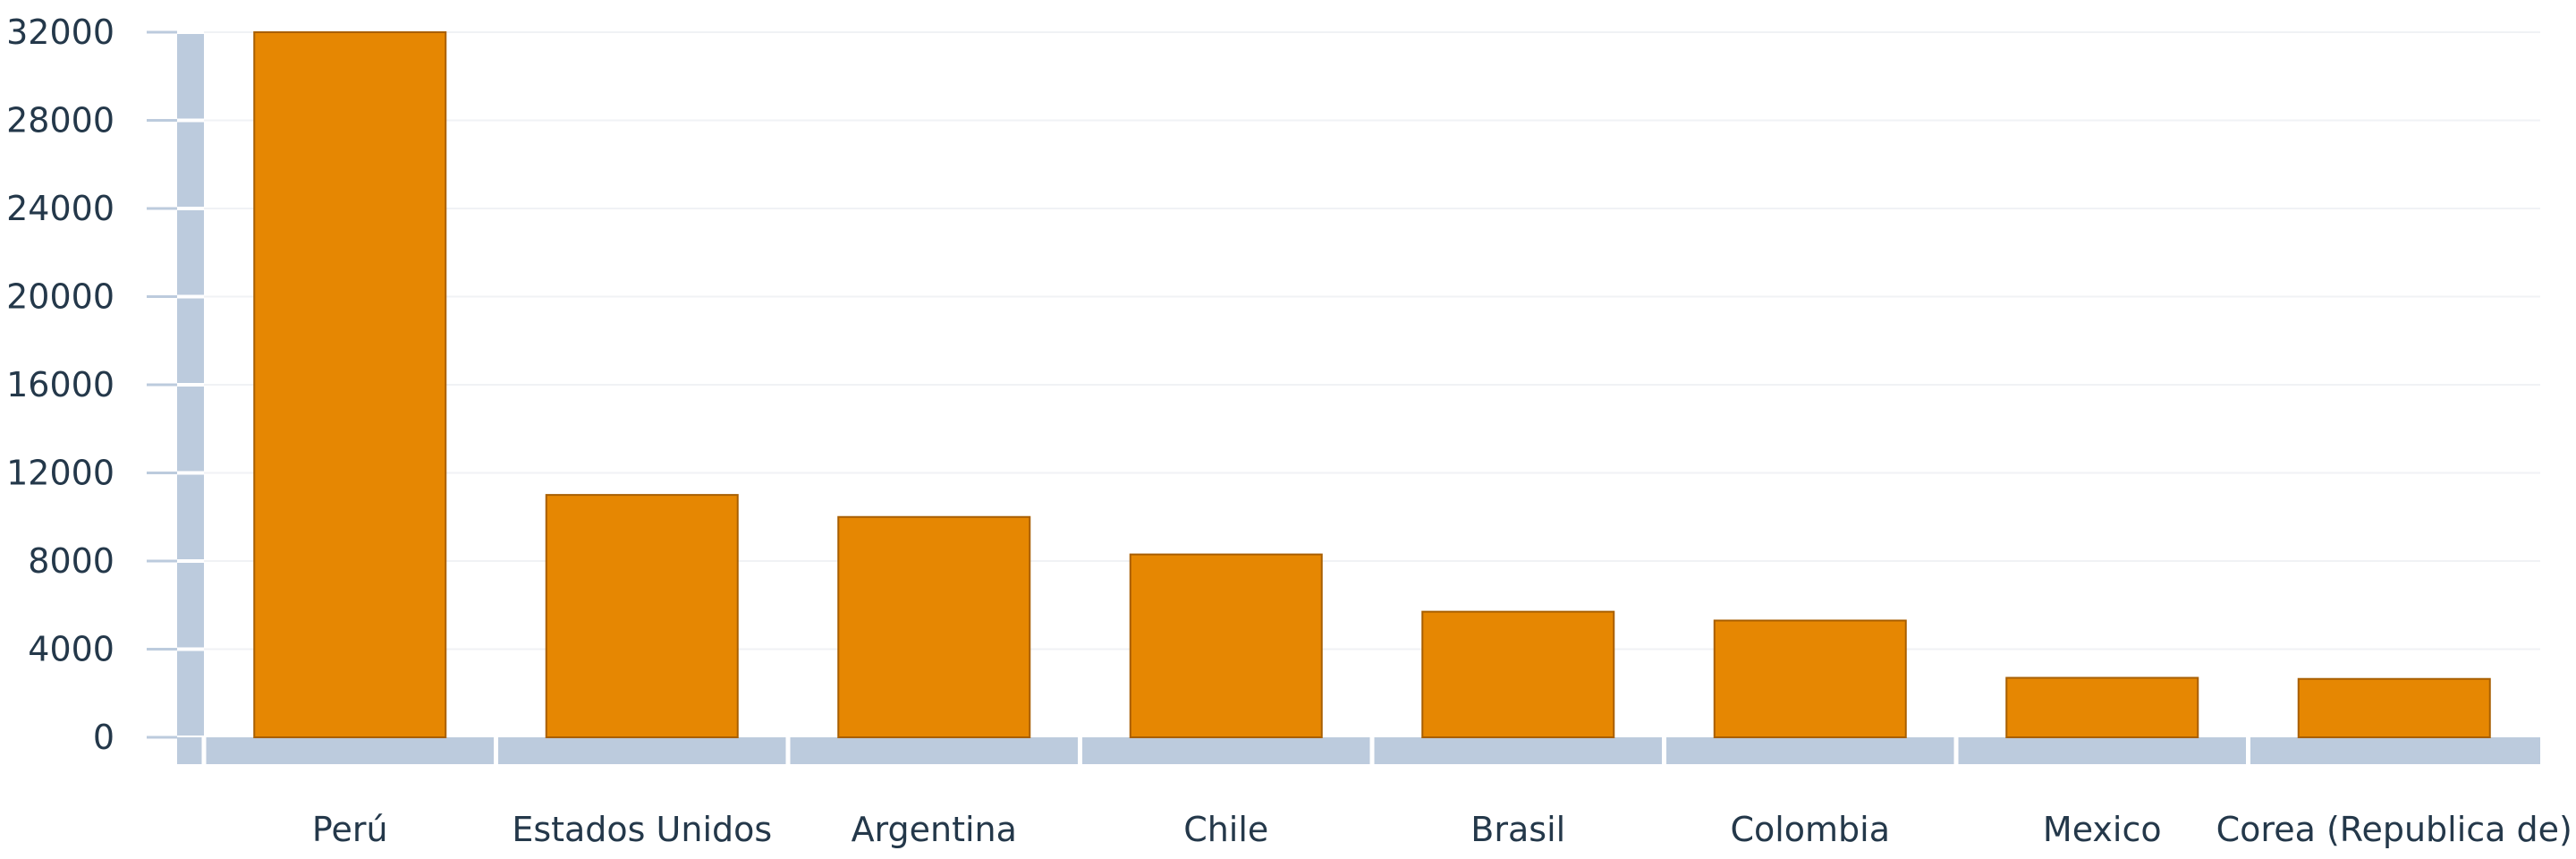 This screenshot has width=2576, height=859. What do you see at coordinates (60, 120) in the screenshot?
I see `y-tick-label: 28000` at bounding box center [60, 120].